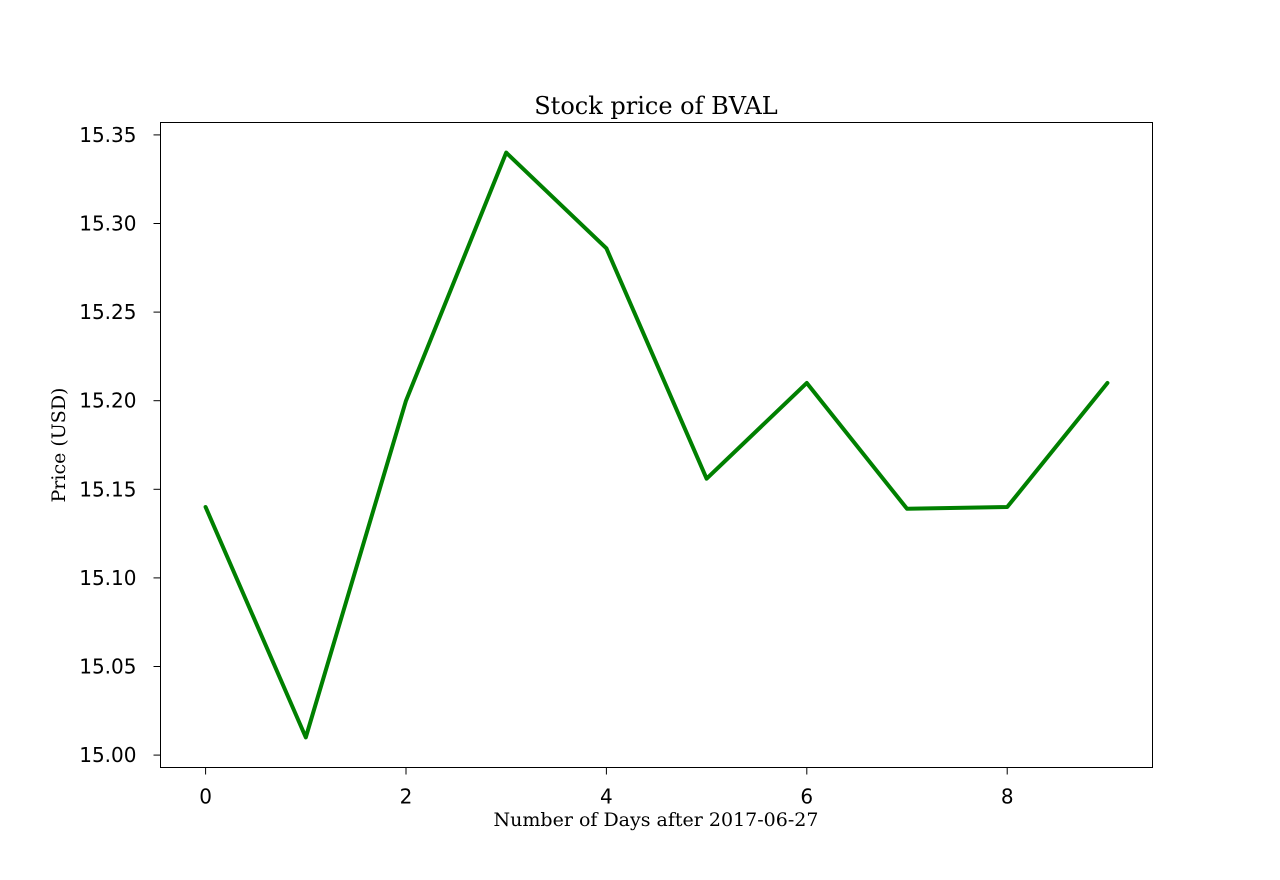 This screenshot has height=880, width=1280. I want to click on y-tick-label: 15.25, so click(107, 312).